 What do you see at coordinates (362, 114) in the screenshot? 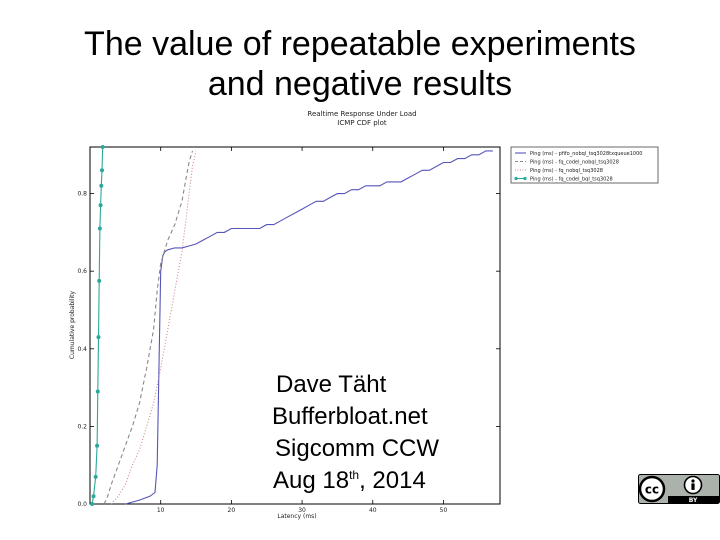
I see `chart-title: Realtime Response Under Load` at bounding box center [362, 114].